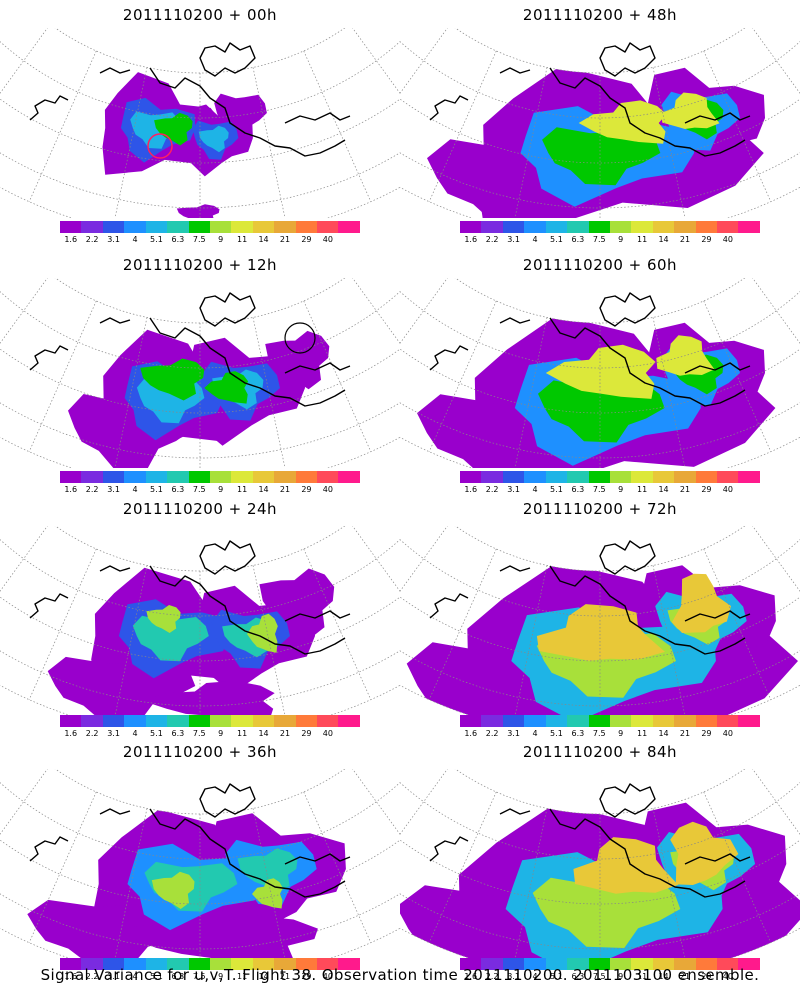  I want to click on colorbar-tick-label: 29, so click(306, 976).